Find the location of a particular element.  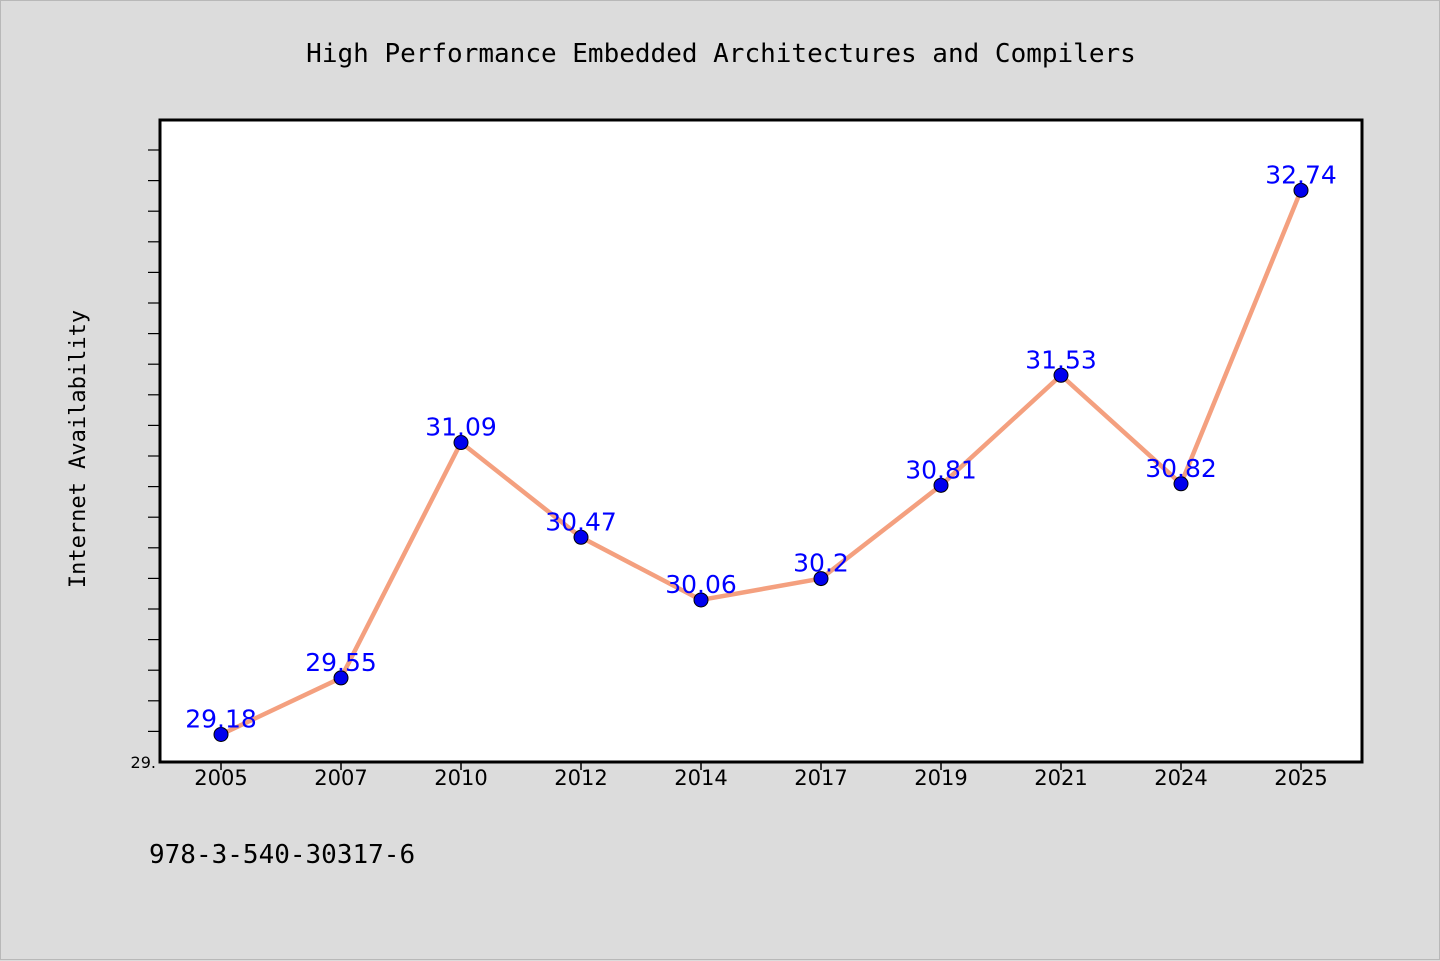

data-label: 32.74 is located at coordinates (1301, 174).